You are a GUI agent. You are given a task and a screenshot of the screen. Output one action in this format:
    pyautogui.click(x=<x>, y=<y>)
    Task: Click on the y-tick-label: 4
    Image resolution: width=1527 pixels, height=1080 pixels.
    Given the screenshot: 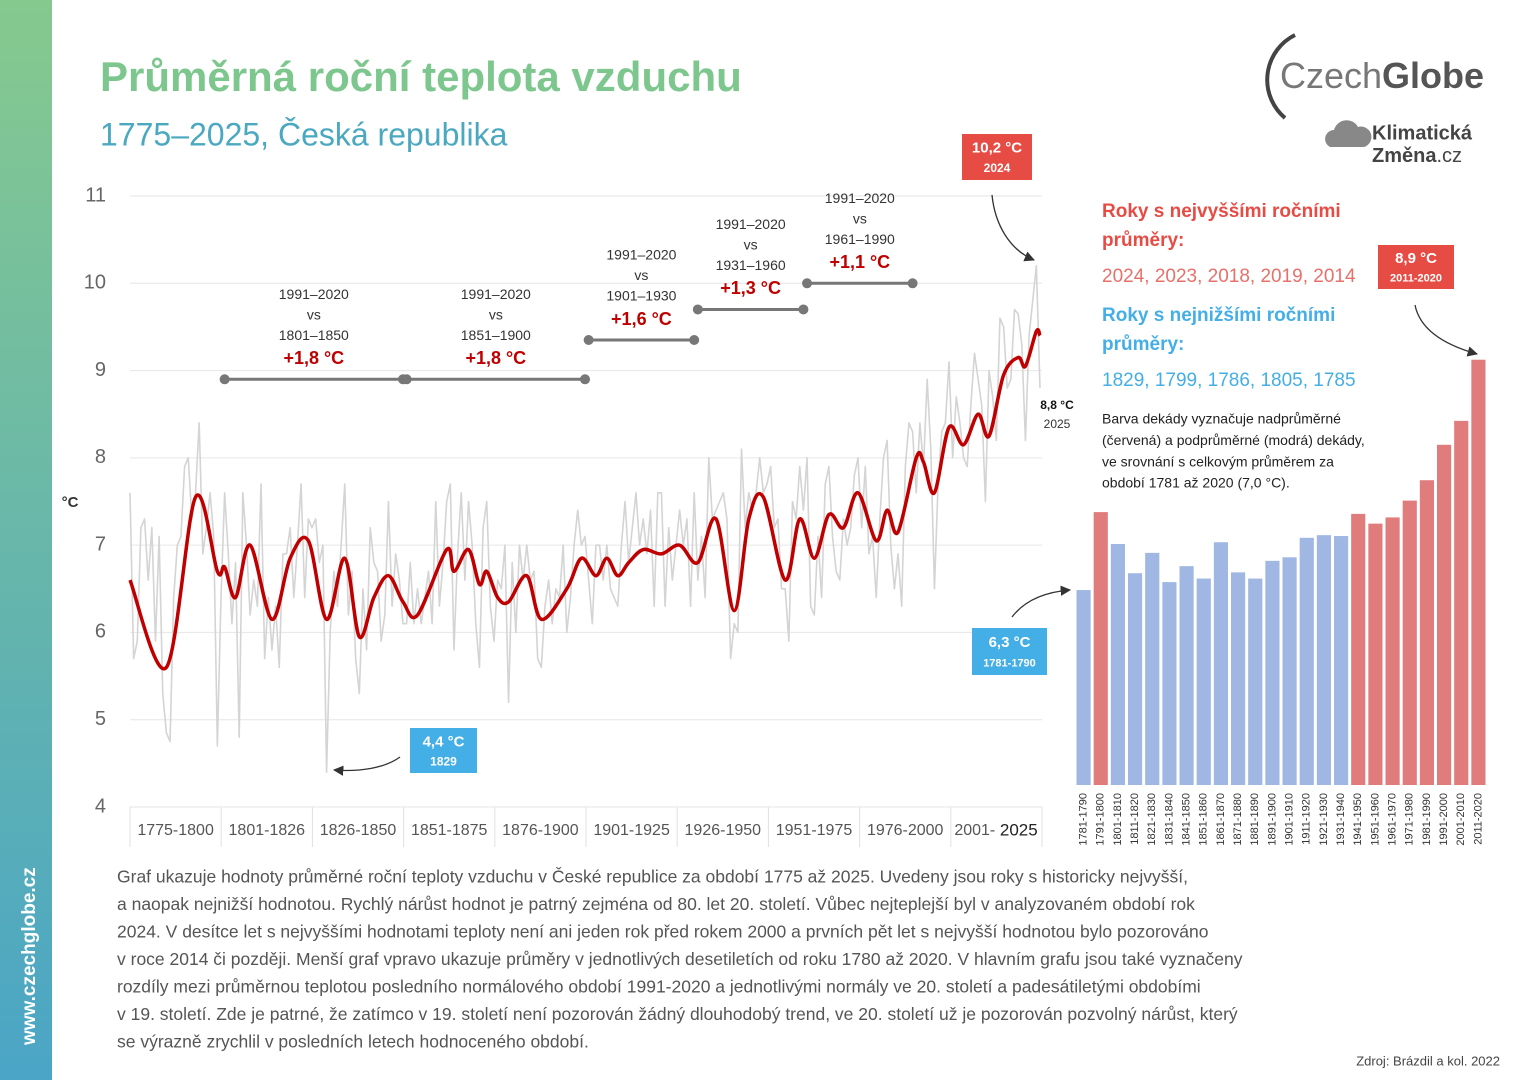 What is the action you would take?
    pyautogui.click(x=100, y=806)
    